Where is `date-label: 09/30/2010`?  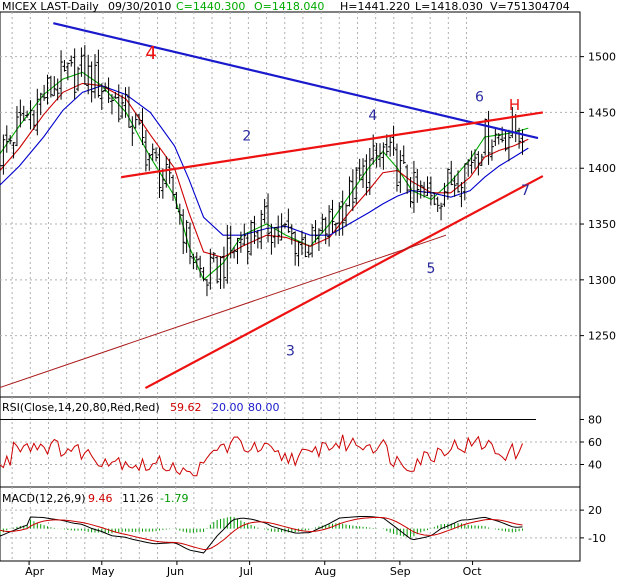 date-label: 09/30/2010 is located at coordinates (139, 6).